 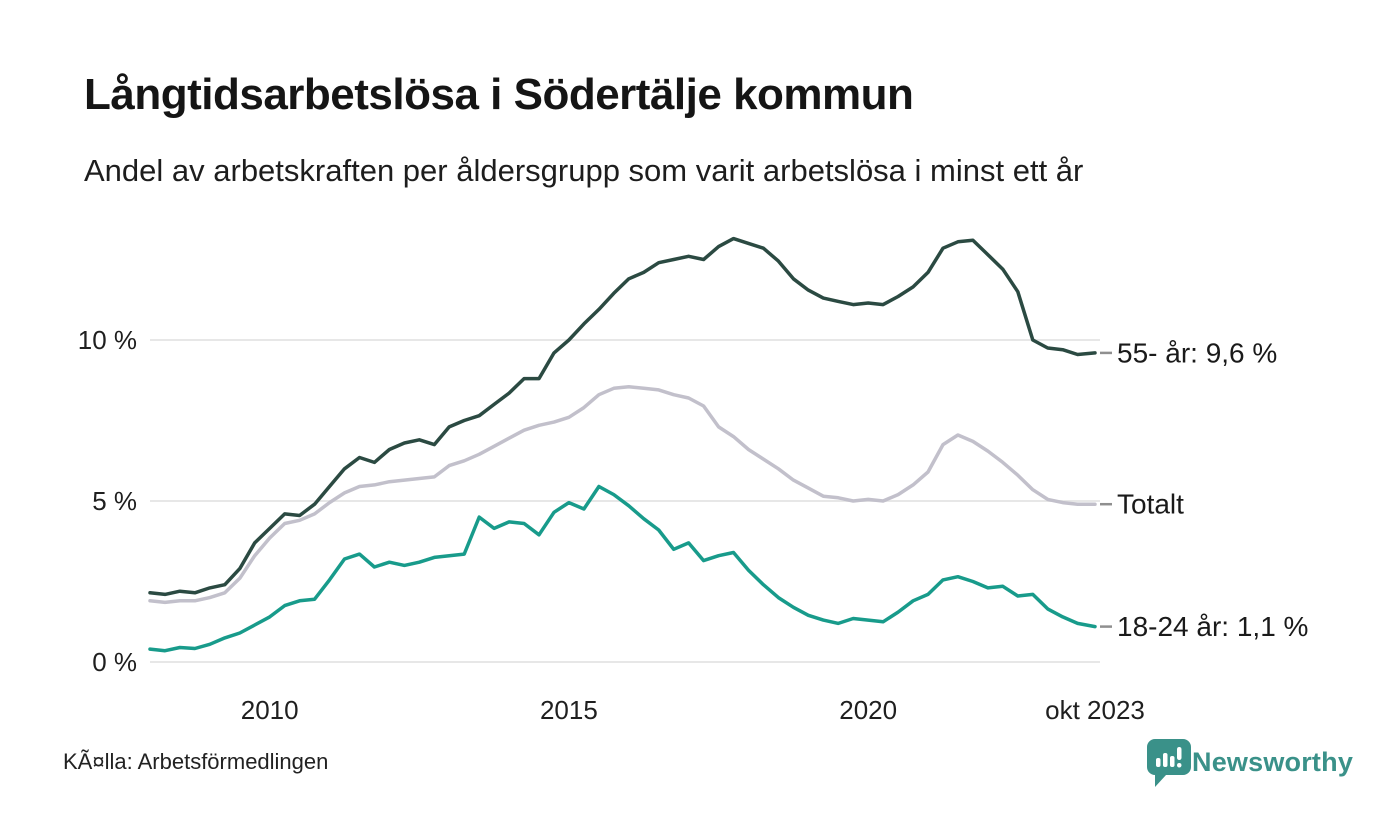 I want to click on y-axis-tick-label: 10 %, so click(x=107, y=340).